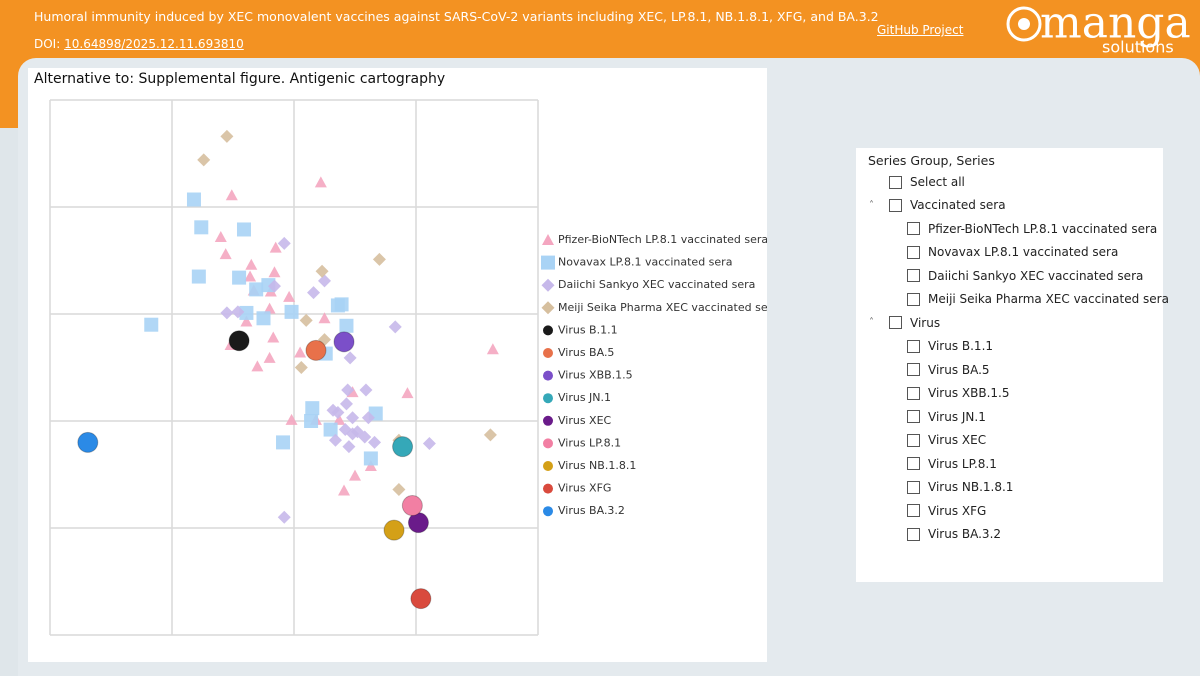  What do you see at coordinates (960, 487) in the screenshot?
I see `slicer-item: Virus NB.1.8.1` at bounding box center [960, 487].